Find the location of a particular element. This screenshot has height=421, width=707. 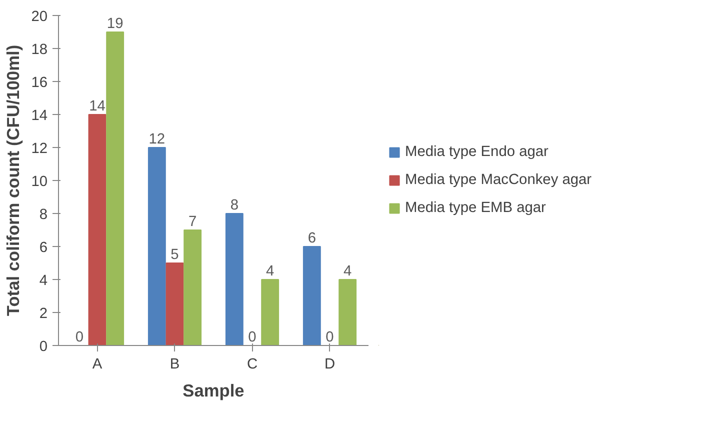

data-label: 12 is located at coordinates (157, 140).